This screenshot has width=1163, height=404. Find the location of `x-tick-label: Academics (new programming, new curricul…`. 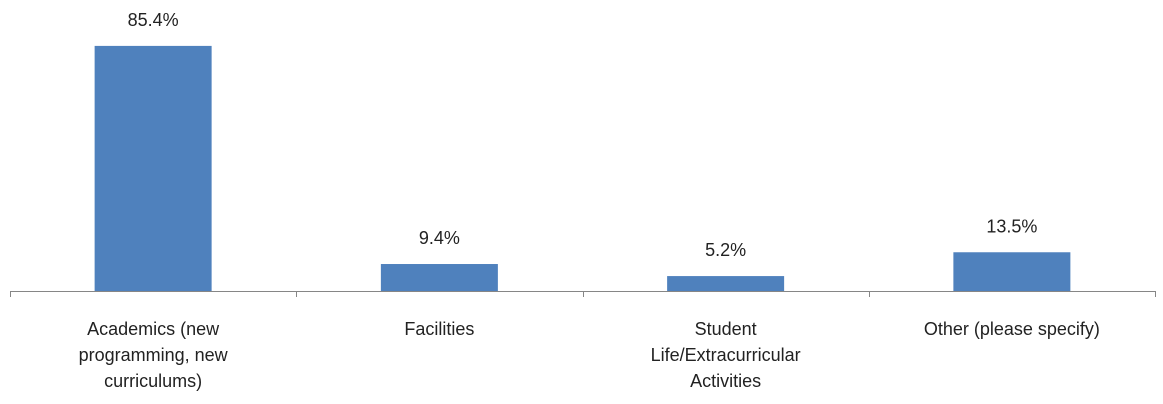

x-tick-label: Academics (new programming, new curricul… is located at coordinates (153, 355).